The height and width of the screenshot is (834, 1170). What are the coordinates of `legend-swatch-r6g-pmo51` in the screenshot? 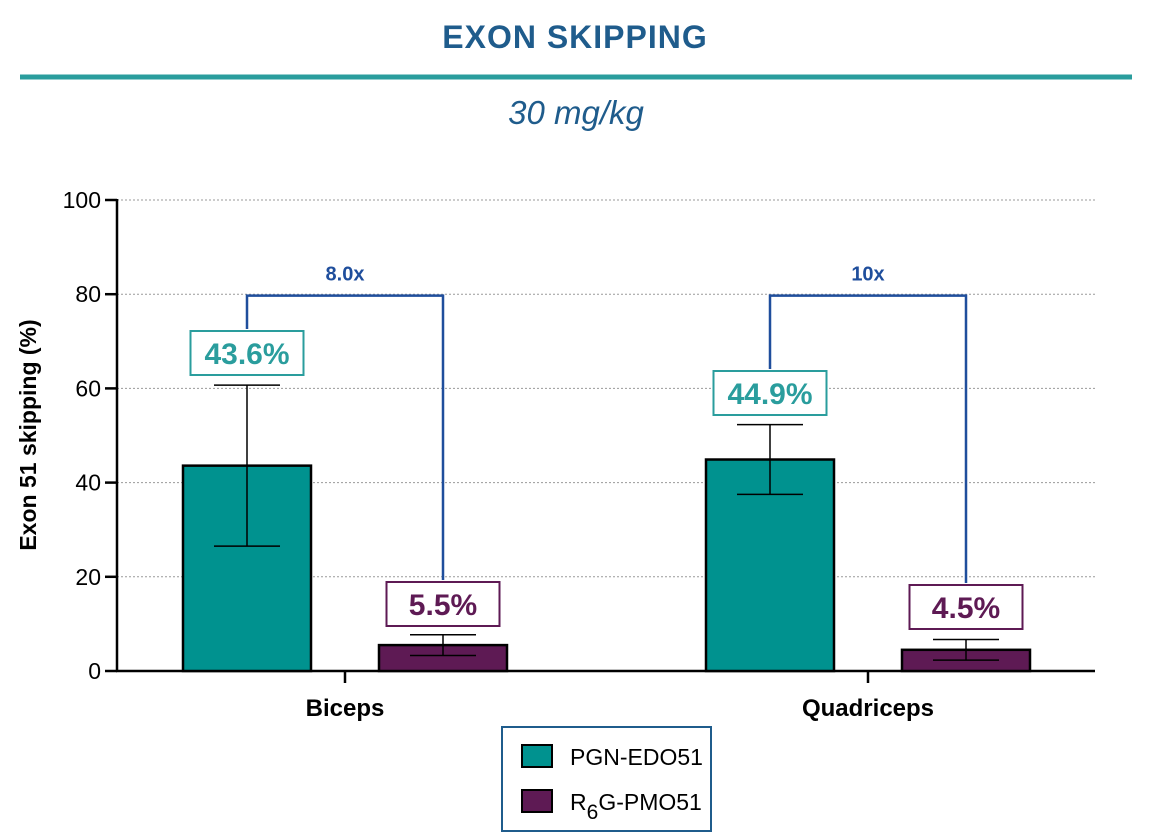 It's located at (537, 801).